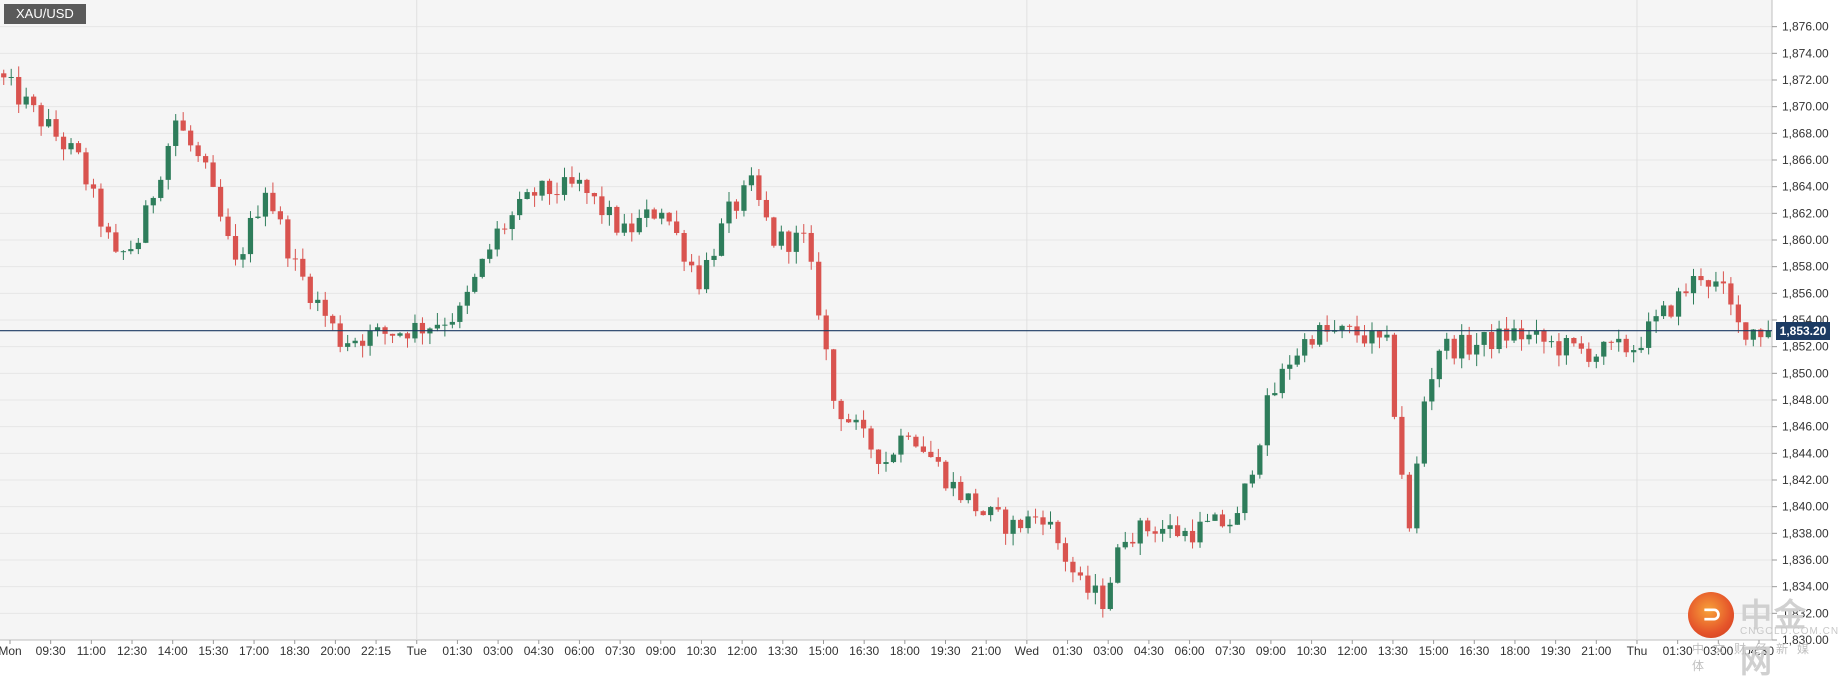 This screenshot has width=1842, height=682. What do you see at coordinates (1596, 651) in the screenshot?
I see `x-tick-label: 21:00` at bounding box center [1596, 651].